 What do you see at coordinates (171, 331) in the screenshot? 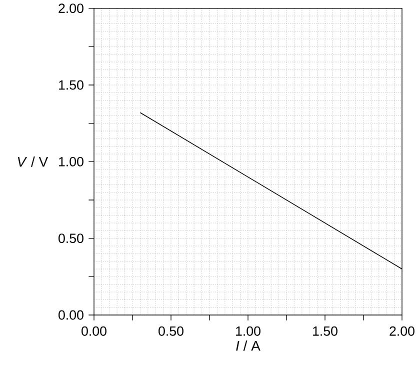
I see `x-tick-label: 0.50` at bounding box center [171, 331].